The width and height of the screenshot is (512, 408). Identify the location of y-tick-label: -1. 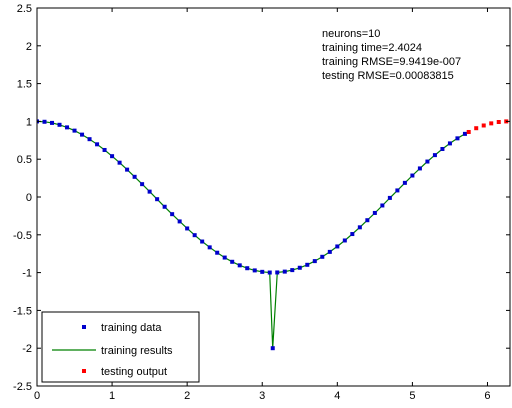
(27, 274).